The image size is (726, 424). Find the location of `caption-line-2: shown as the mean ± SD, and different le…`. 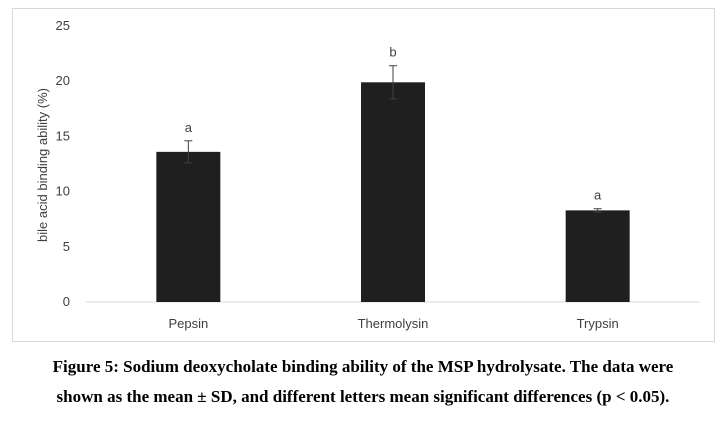

caption-line-2: shown as the mean ± SD, and different le… is located at coordinates (363, 396).